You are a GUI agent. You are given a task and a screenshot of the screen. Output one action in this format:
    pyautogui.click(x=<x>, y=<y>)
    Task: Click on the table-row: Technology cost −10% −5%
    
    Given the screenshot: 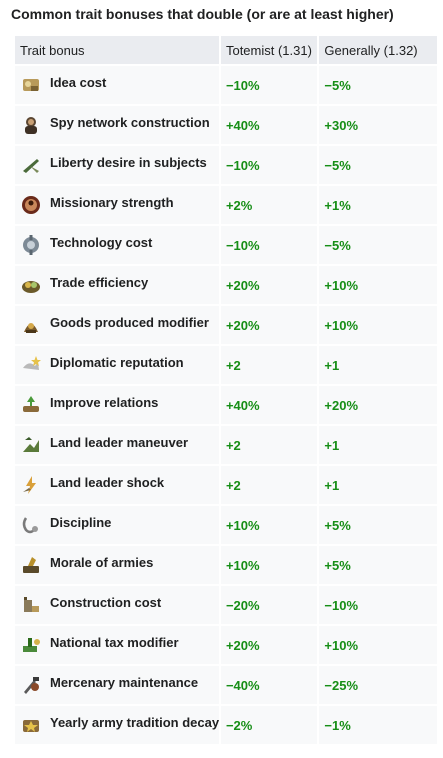 What is the action you would take?
    pyautogui.click(x=226, y=245)
    